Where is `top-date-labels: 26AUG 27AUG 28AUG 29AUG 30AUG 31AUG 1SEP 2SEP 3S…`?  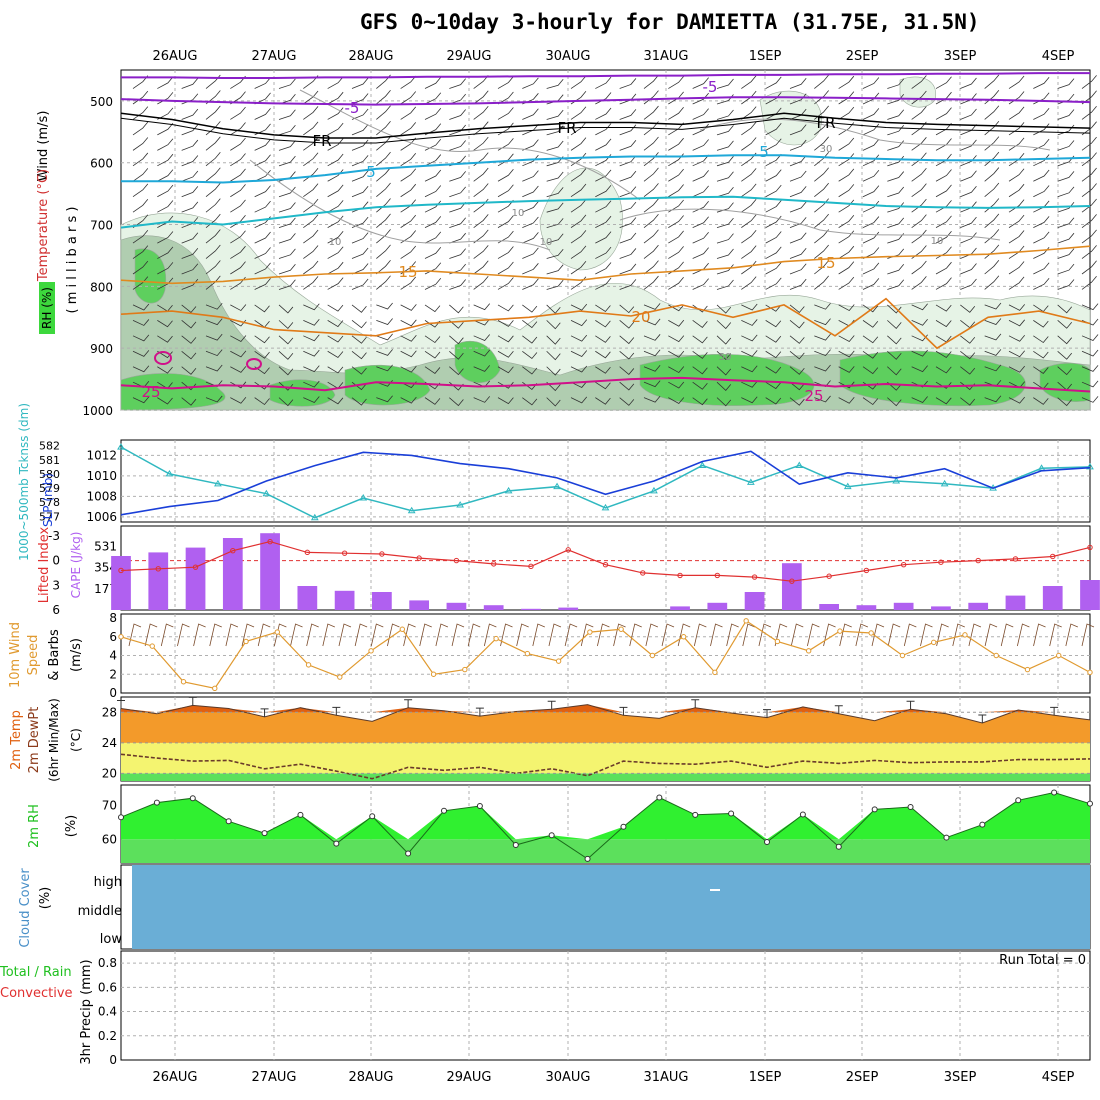 top-date-labels: 26AUG 27AUG 28AUG 29AUG 30AUG 31AUG 1SEP 2SEP 3S… is located at coordinates (613, 56).